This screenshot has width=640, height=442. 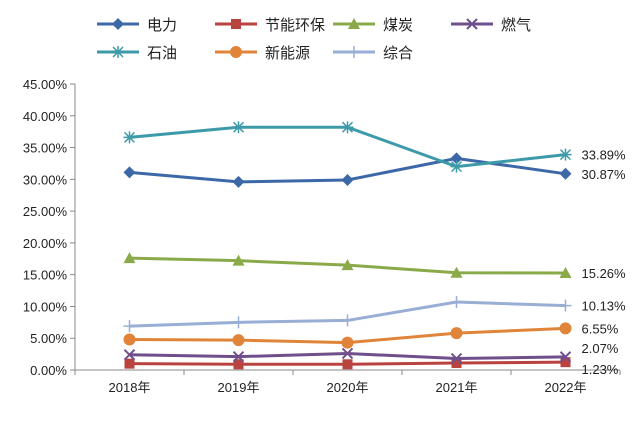 I want to click on series-1: 1.23%, so click(x=371, y=367).